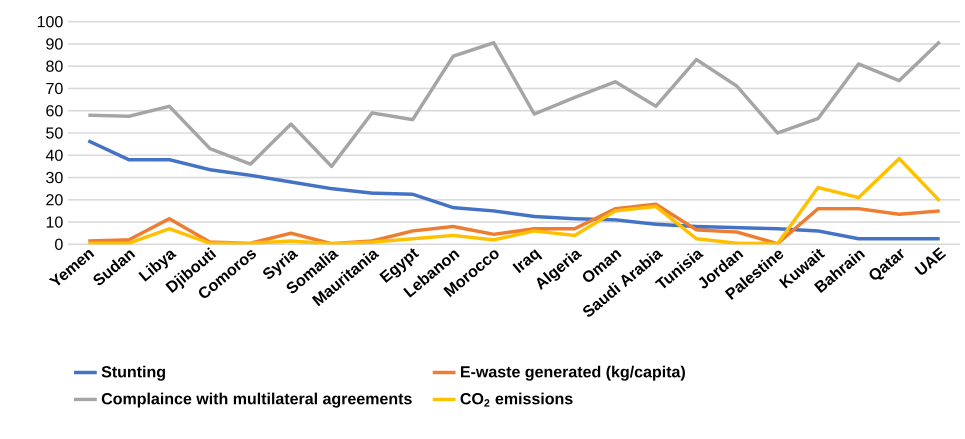 This screenshot has width=965, height=439. Describe the element at coordinates (572, 373) in the screenshot. I see `legend-label: E-waste generated (kg/capita)` at that location.